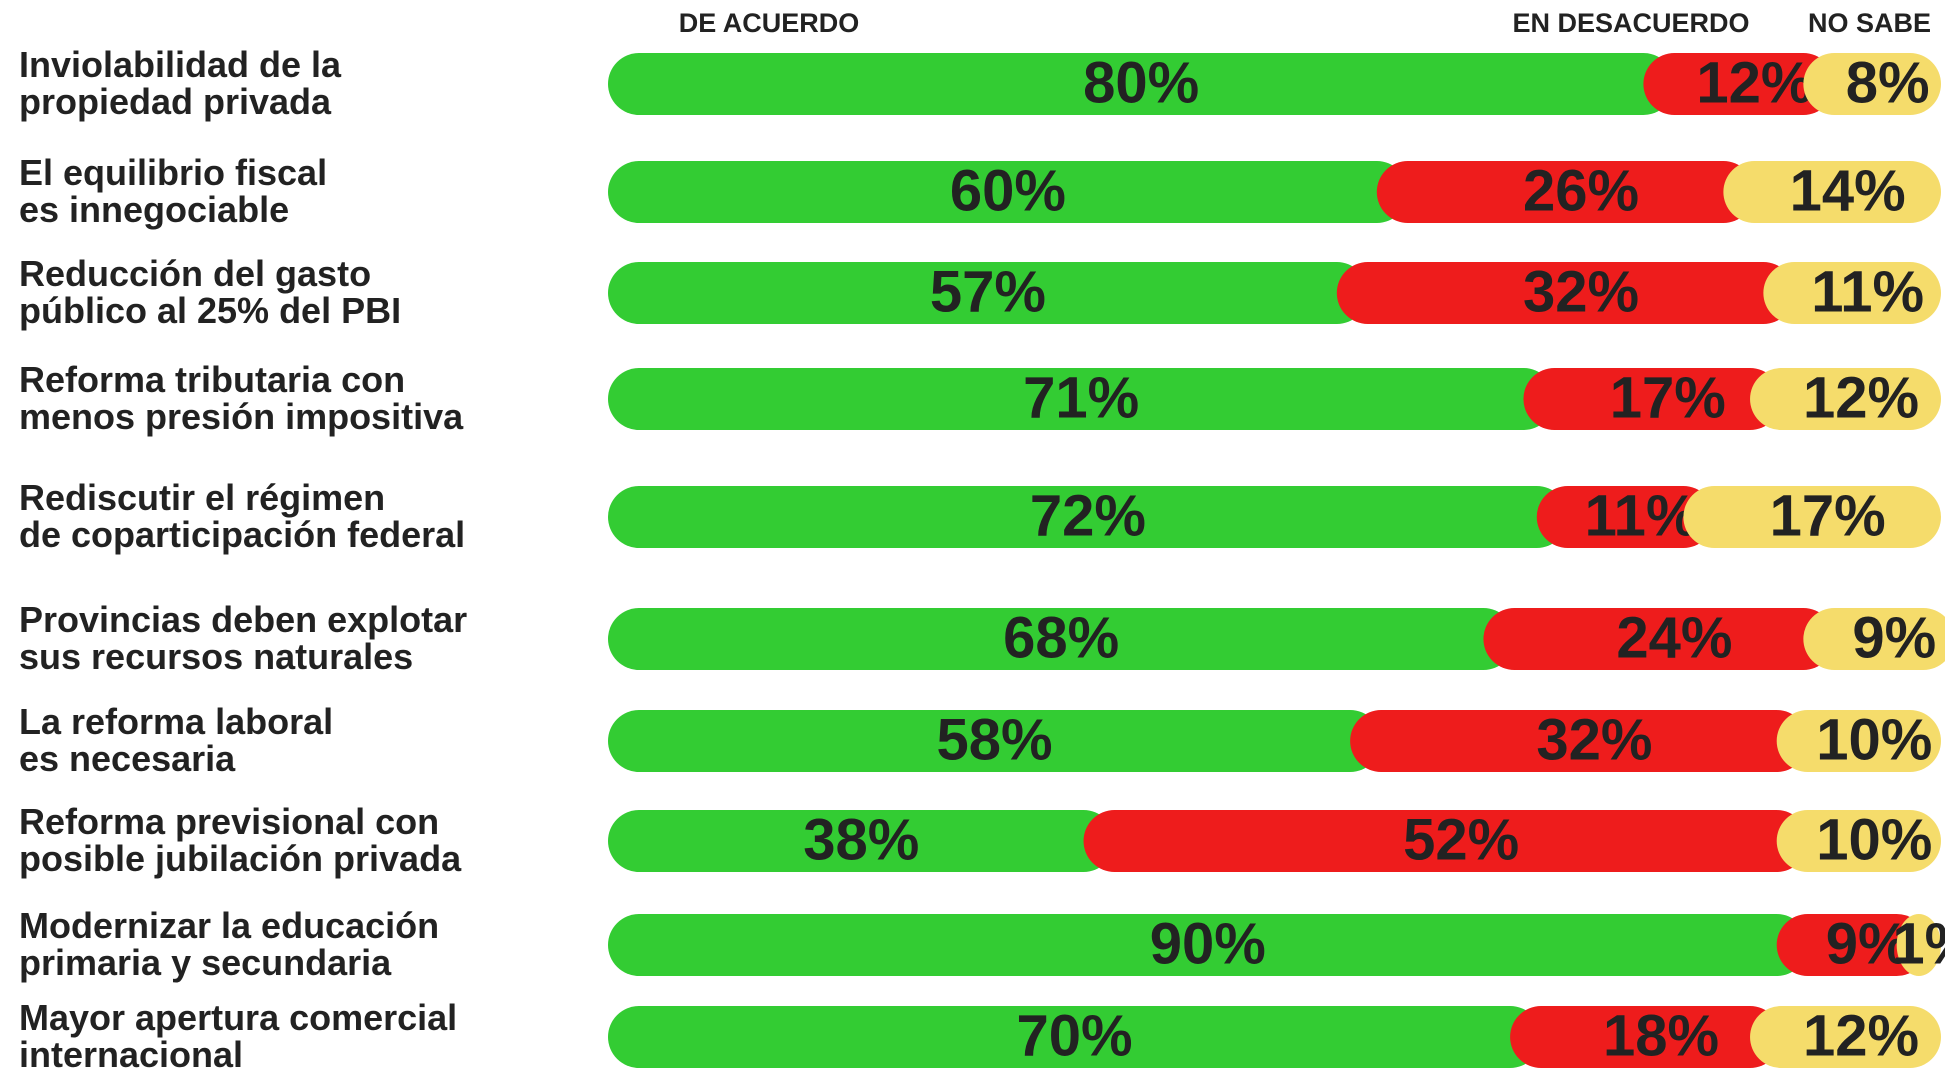 Image resolution: width=1945 pixels, height=1074 pixels. I want to click on value-label: 71%, so click(1081, 397).